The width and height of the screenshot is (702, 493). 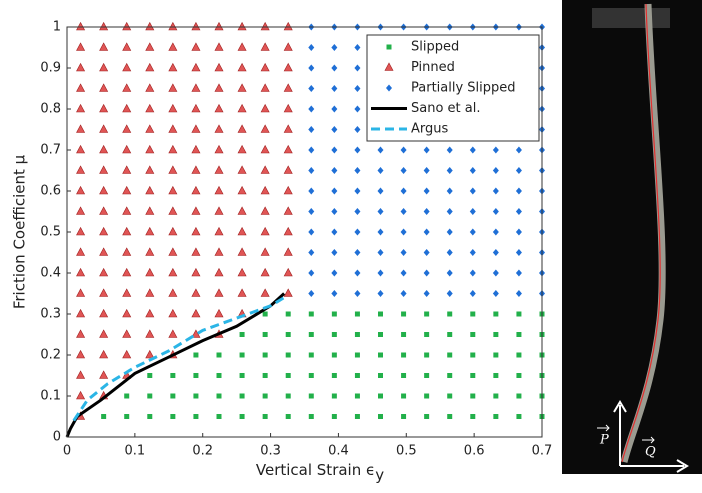 I want to click on y-tick-label: 0.5, so click(x=50, y=232).